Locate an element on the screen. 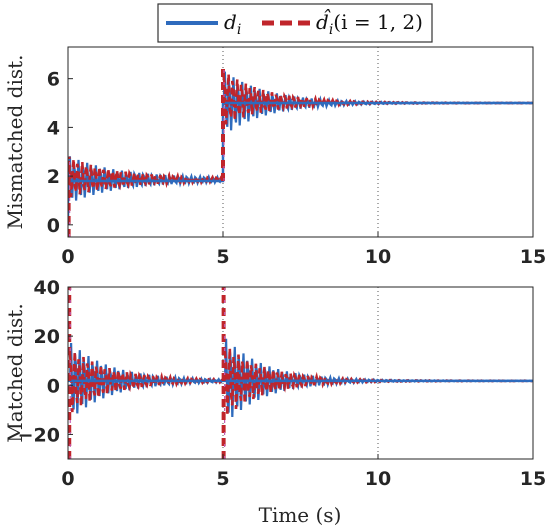  y-tick-label: −20 is located at coordinates (39, 435).